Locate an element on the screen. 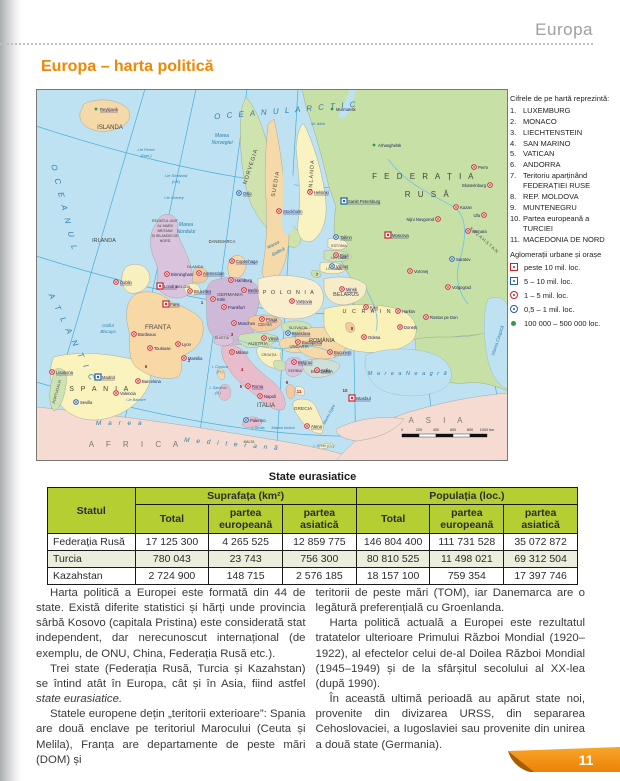 The image size is (620, 781). subcol-total-pop: Total is located at coordinates (393, 519).